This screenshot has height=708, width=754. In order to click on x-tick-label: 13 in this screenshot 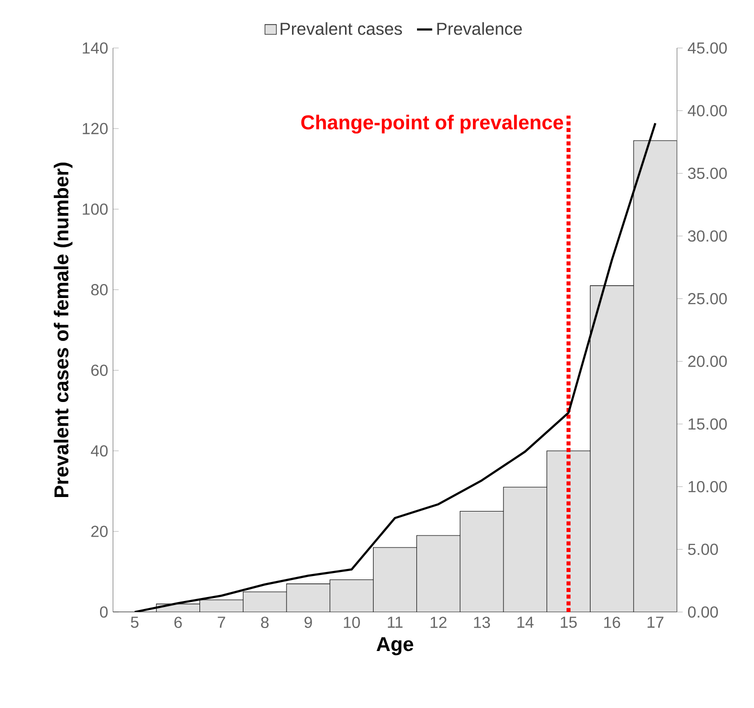, I will do `click(482, 622)`.